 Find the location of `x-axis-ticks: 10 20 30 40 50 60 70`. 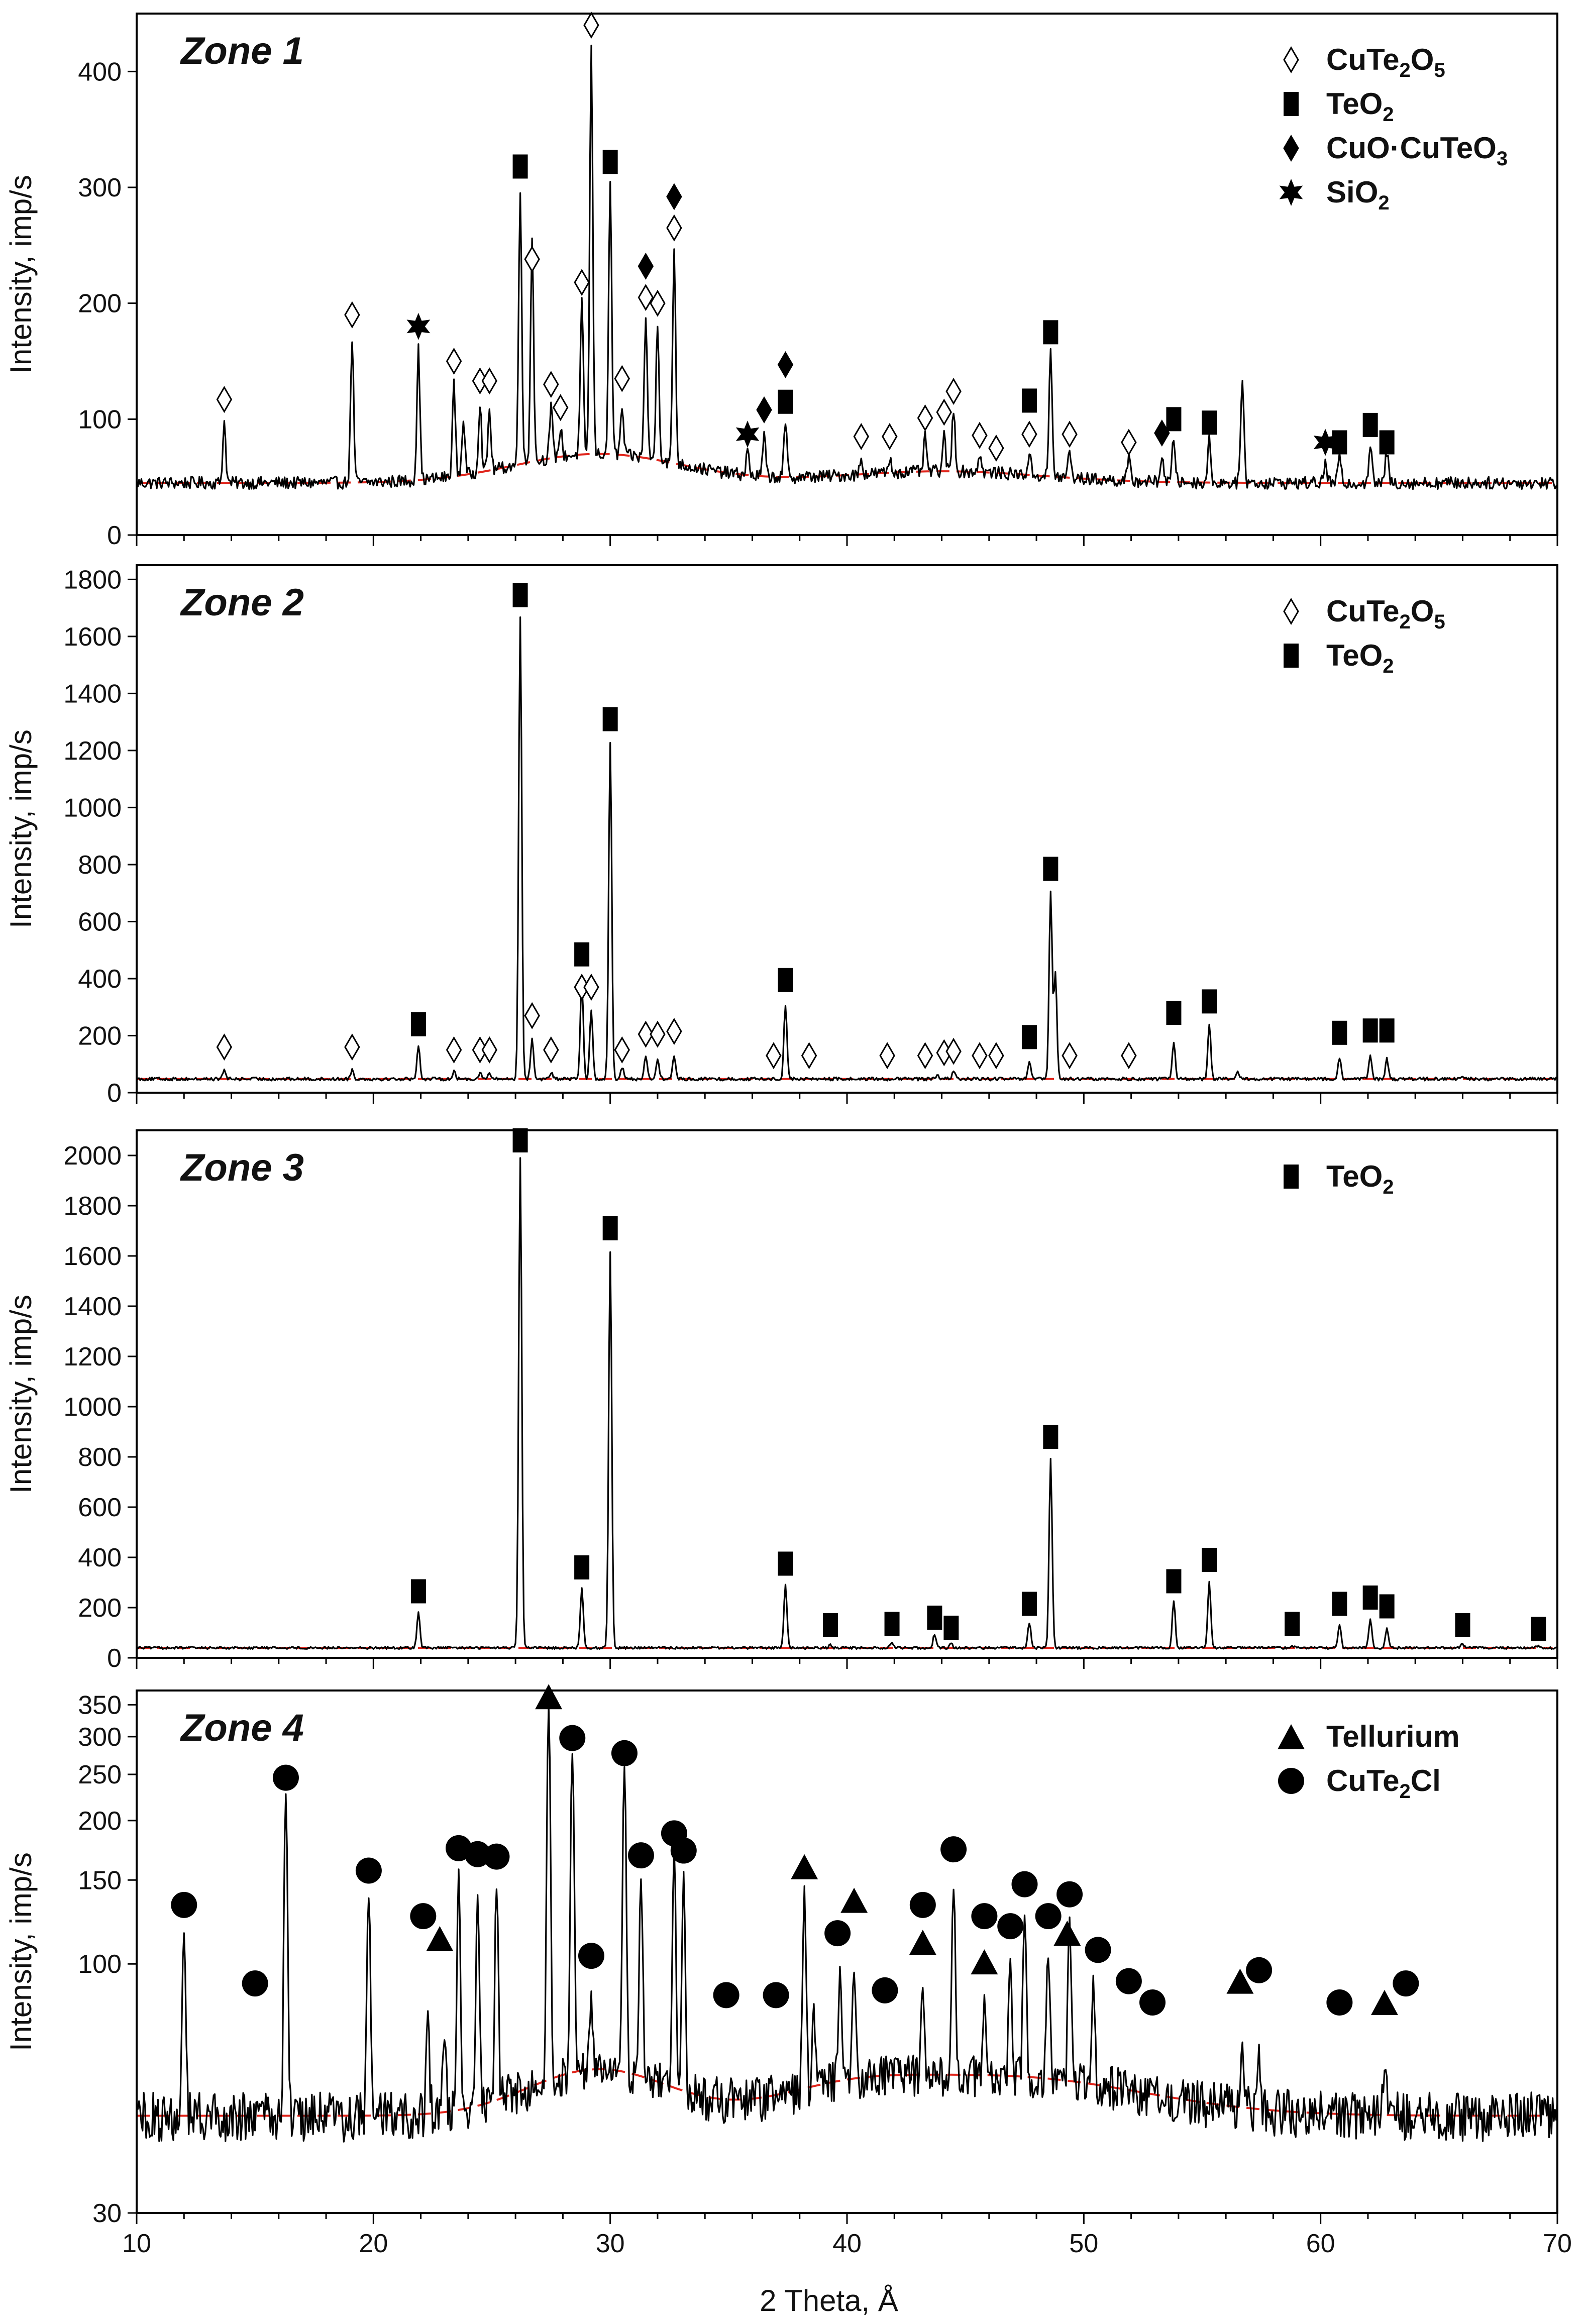

x-axis-ticks: 10 20 30 40 50 60 70 is located at coordinates (847, 2243).